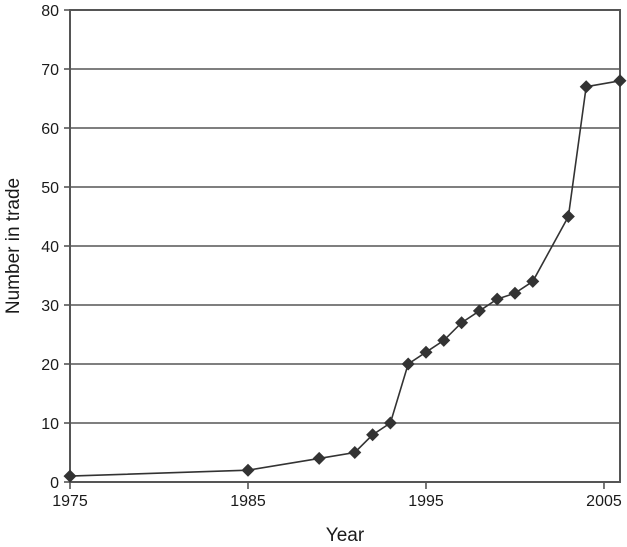 The height and width of the screenshot is (547, 627). What do you see at coordinates (50, 70) in the screenshot?
I see `y-tick-label: 70` at bounding box center [50, 70].